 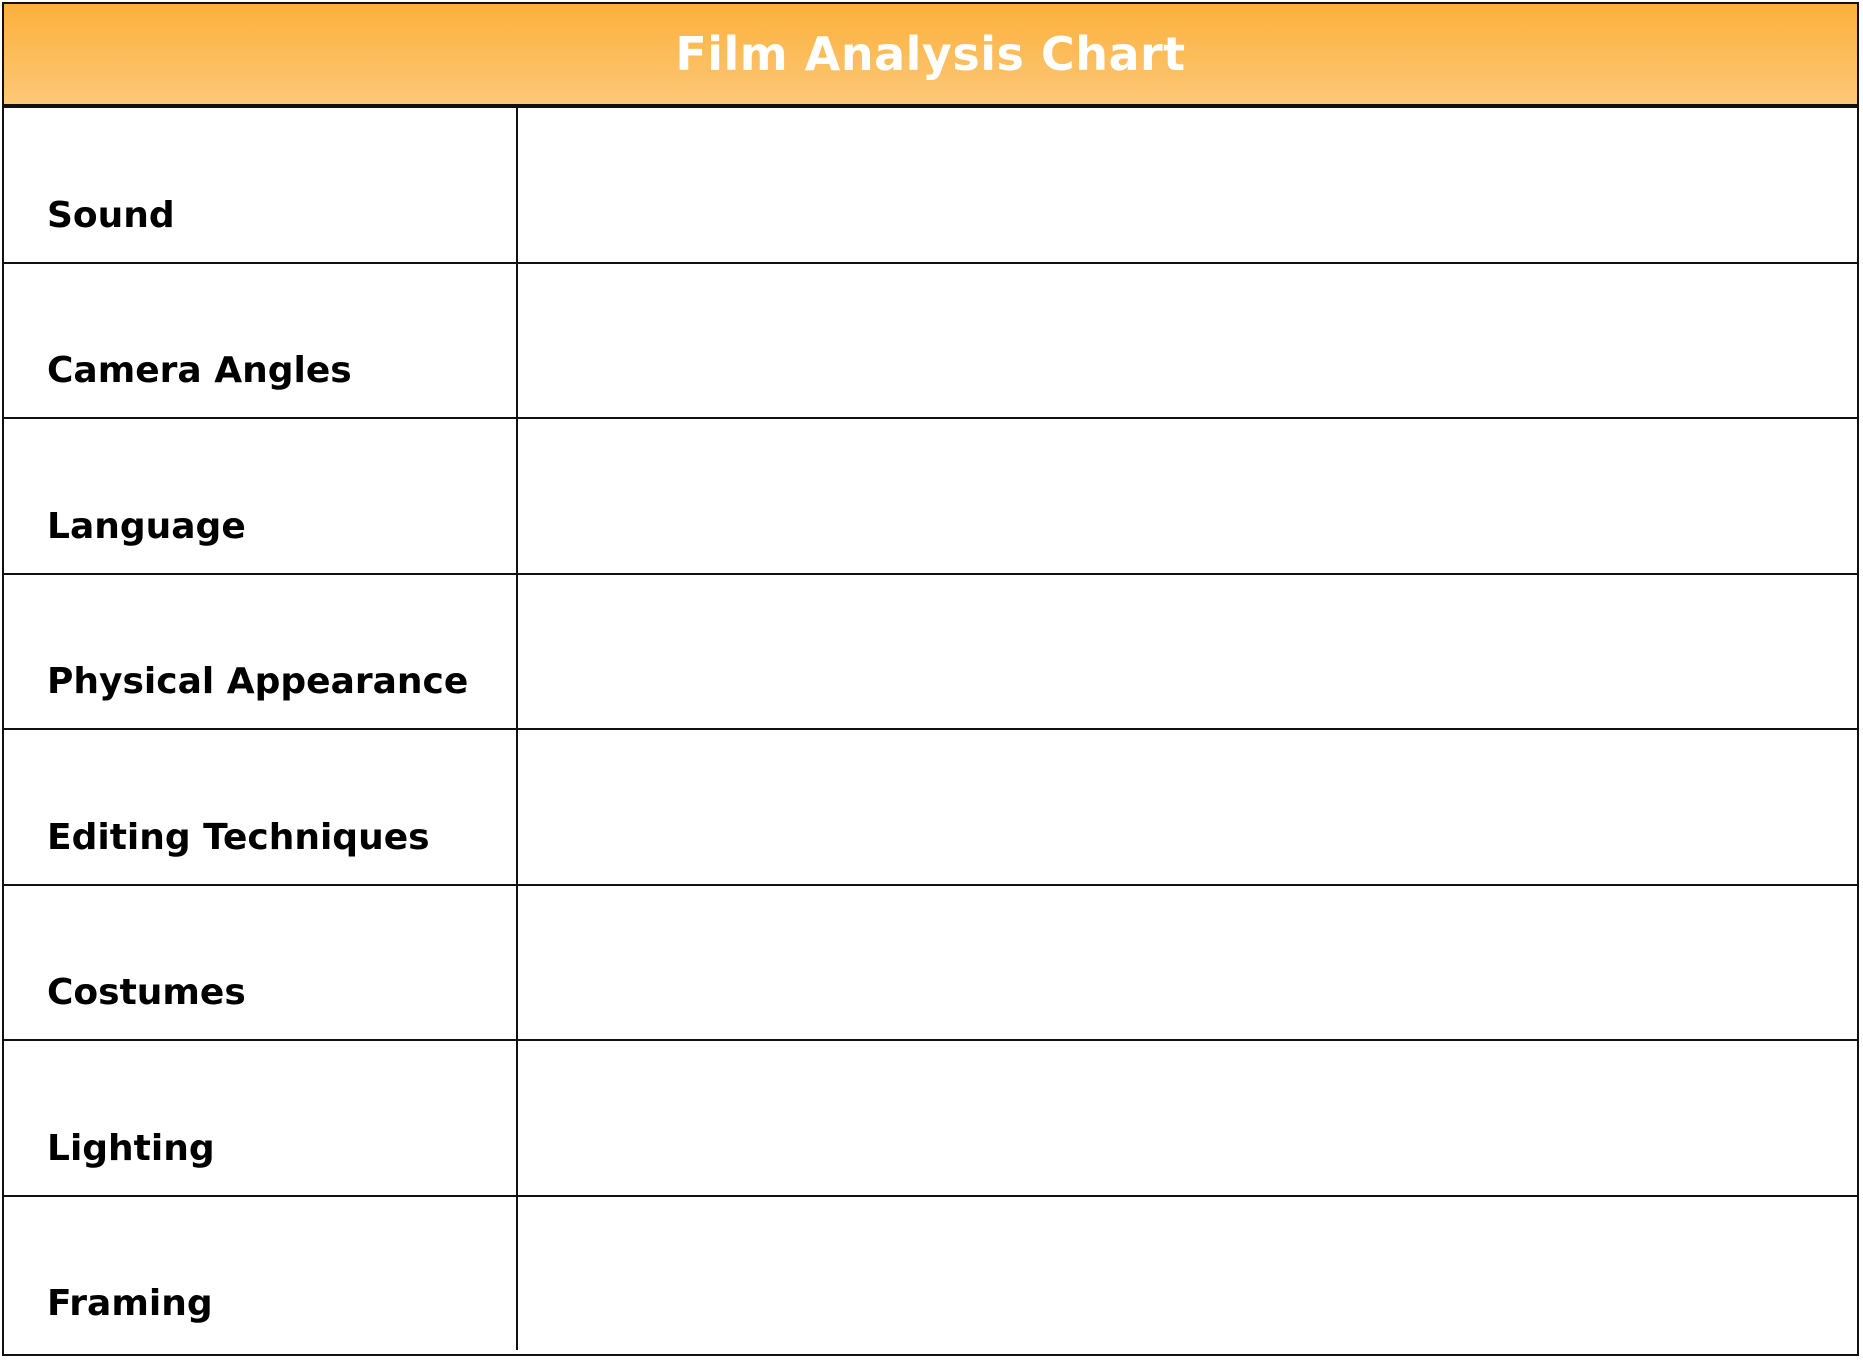 I want to click on row-label: Language, so click(x=146, y=526).